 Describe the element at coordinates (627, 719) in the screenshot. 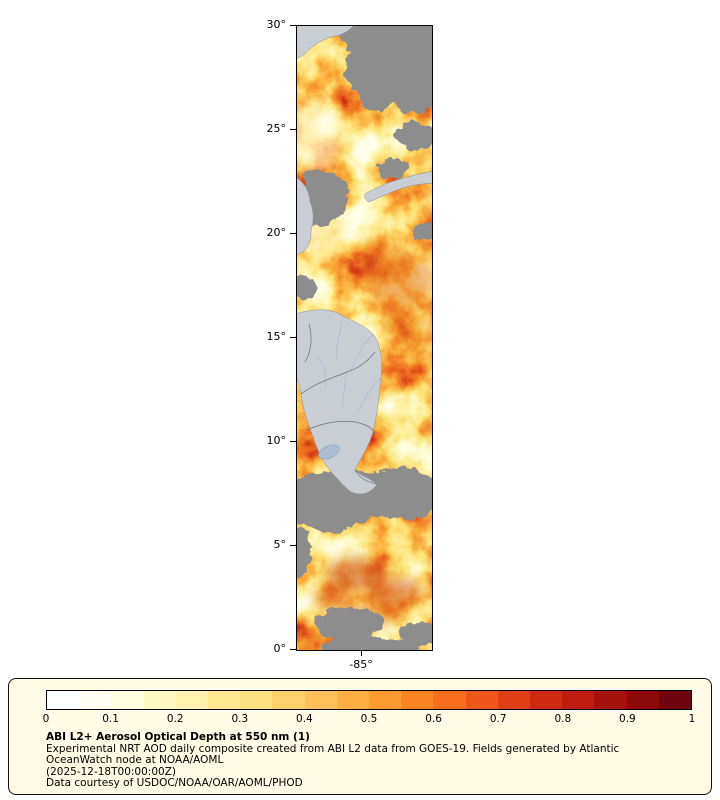

I see `colorbar-tick-label: 0.9` at that location.